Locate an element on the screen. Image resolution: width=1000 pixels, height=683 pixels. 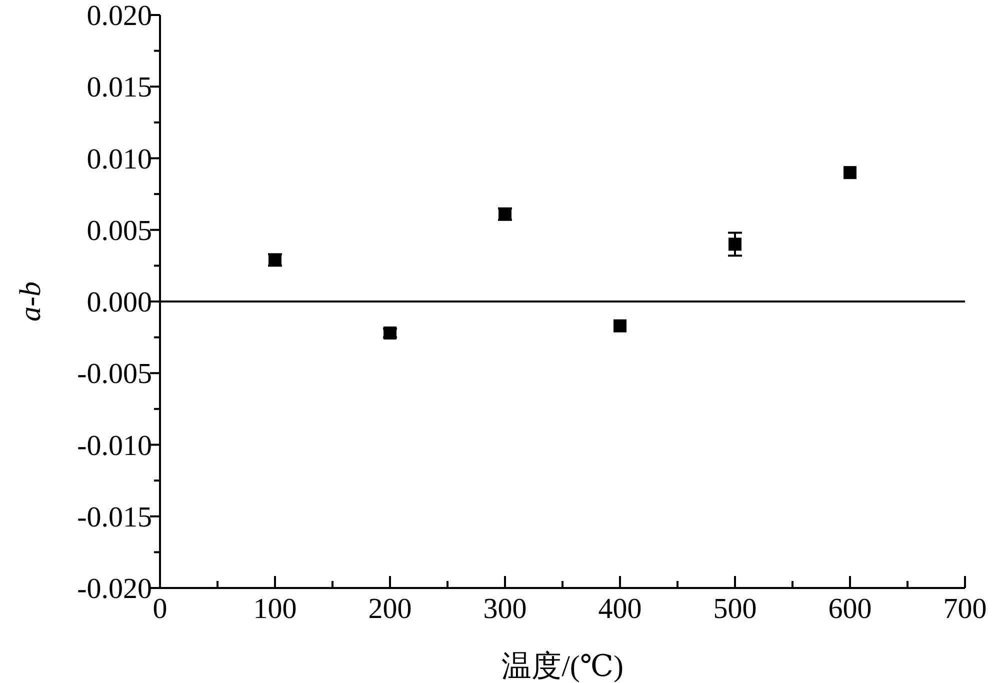
x-tick-label: 600 is located at coordinates (850, 609).